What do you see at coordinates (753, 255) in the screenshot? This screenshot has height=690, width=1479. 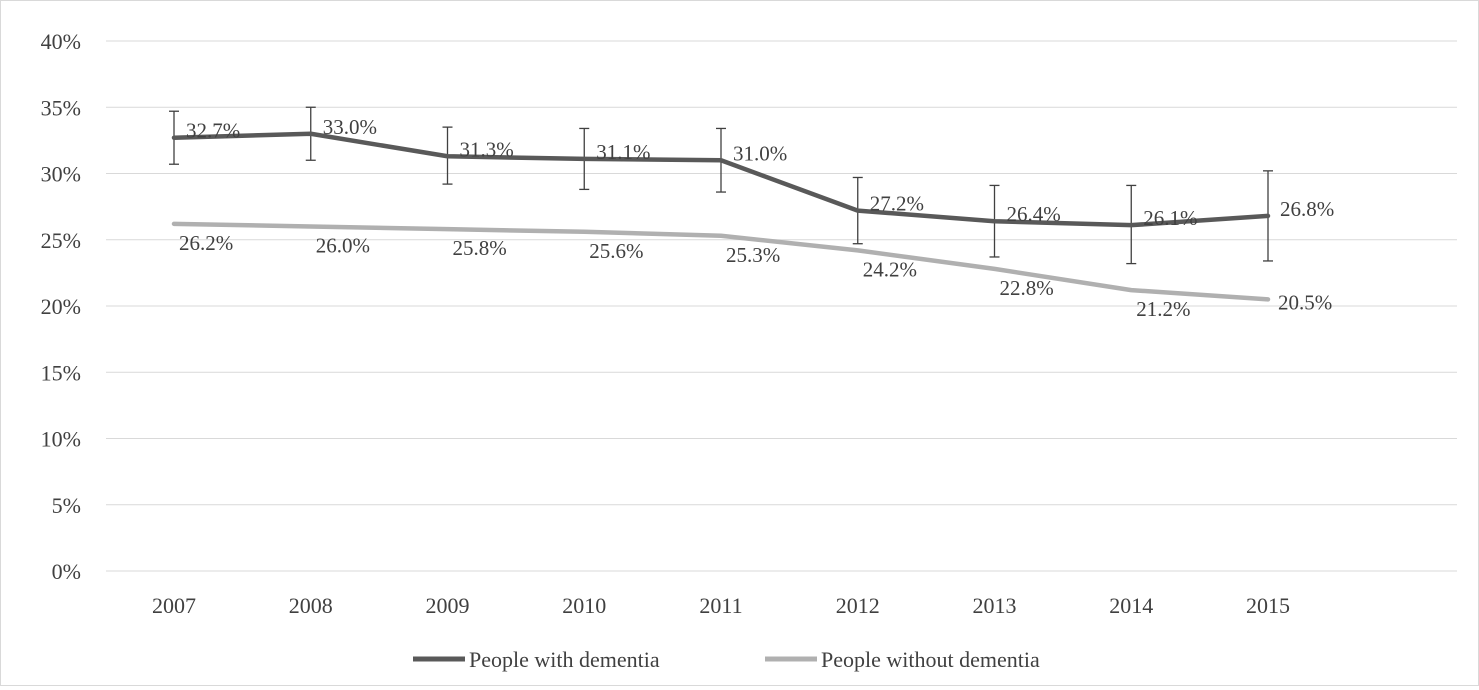 I see `data-label-without-dementia: 25.3%` at bounding box center [753, 255].